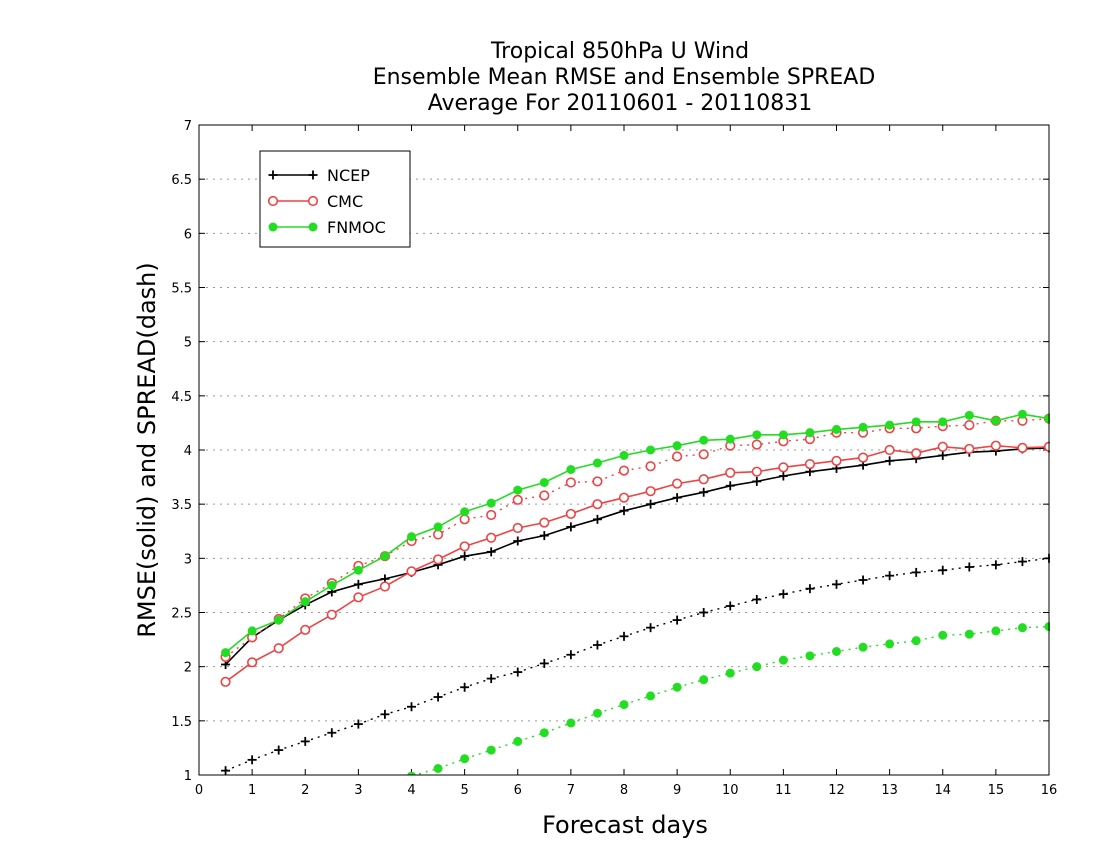  Describe the element at coordinates (188, 776) in the screenshot. I see `y-tick-label: 1` at that location.